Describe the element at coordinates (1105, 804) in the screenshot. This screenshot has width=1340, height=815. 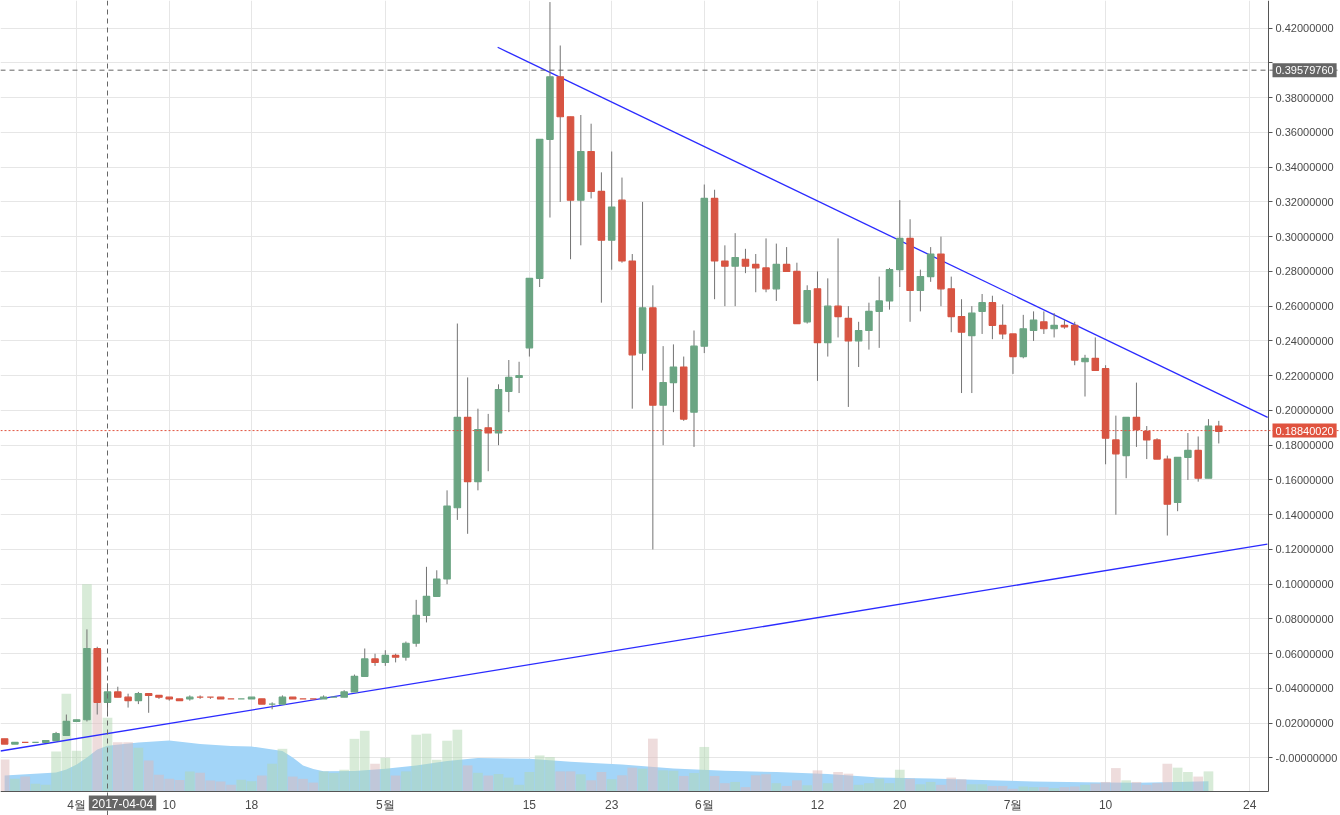
I see `x-tick-label: 10` at that location.